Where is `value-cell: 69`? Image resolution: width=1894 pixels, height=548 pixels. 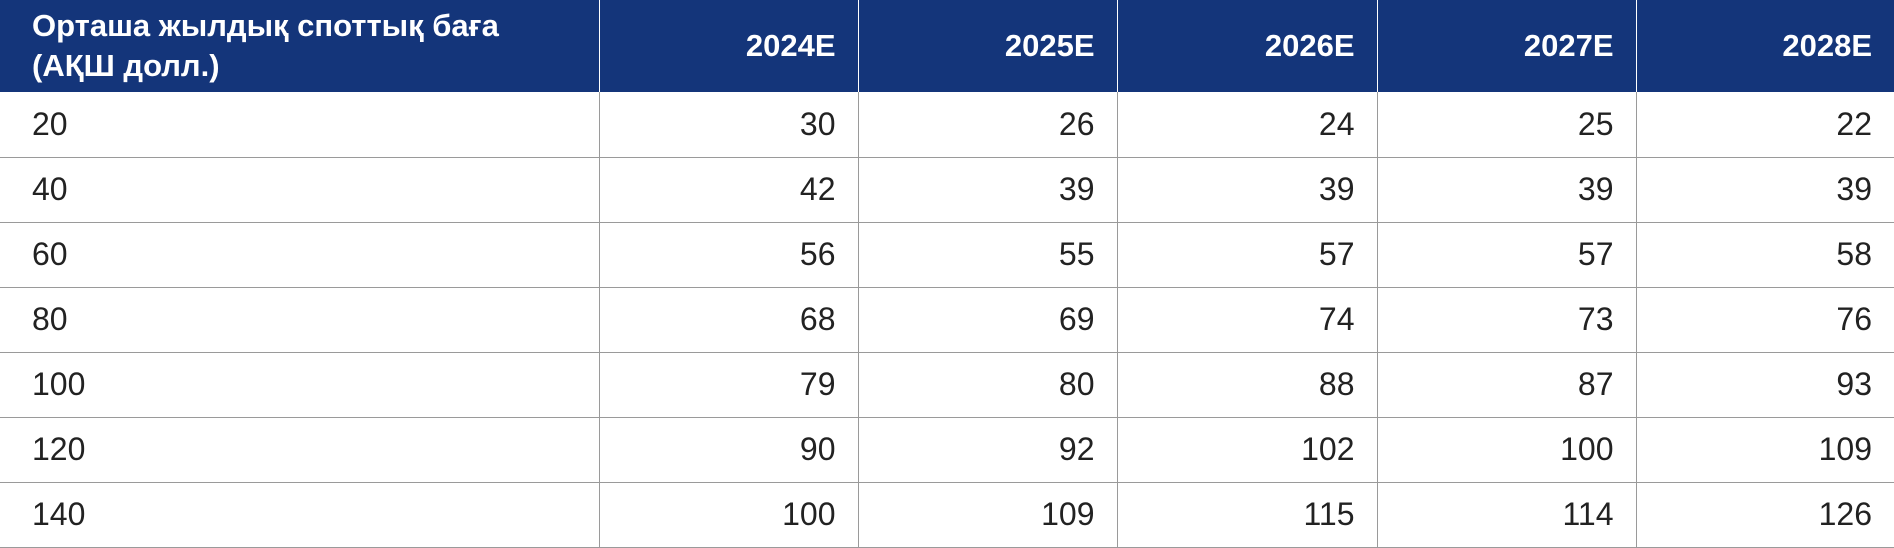 value-cell: 69 is located at coordinates (987, 320).